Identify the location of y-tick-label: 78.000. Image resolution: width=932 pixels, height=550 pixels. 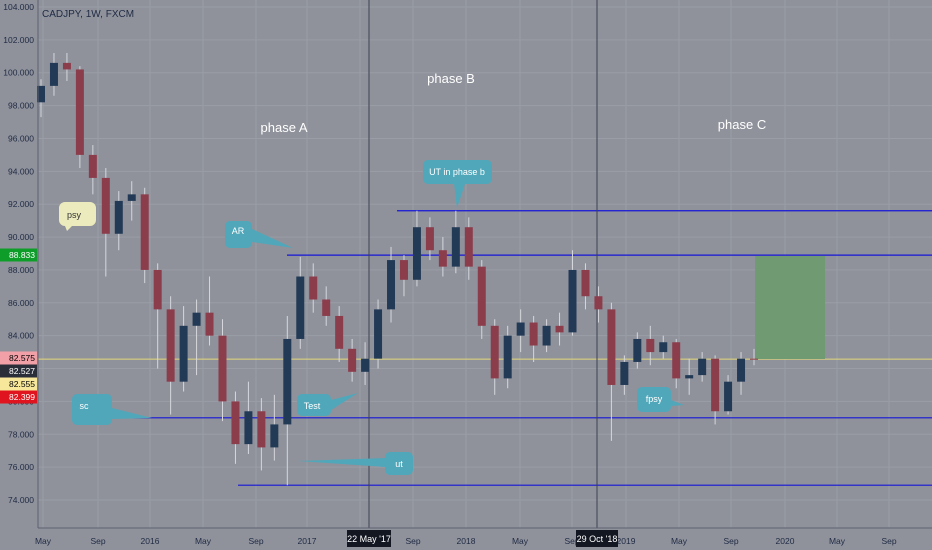
(21, 434).